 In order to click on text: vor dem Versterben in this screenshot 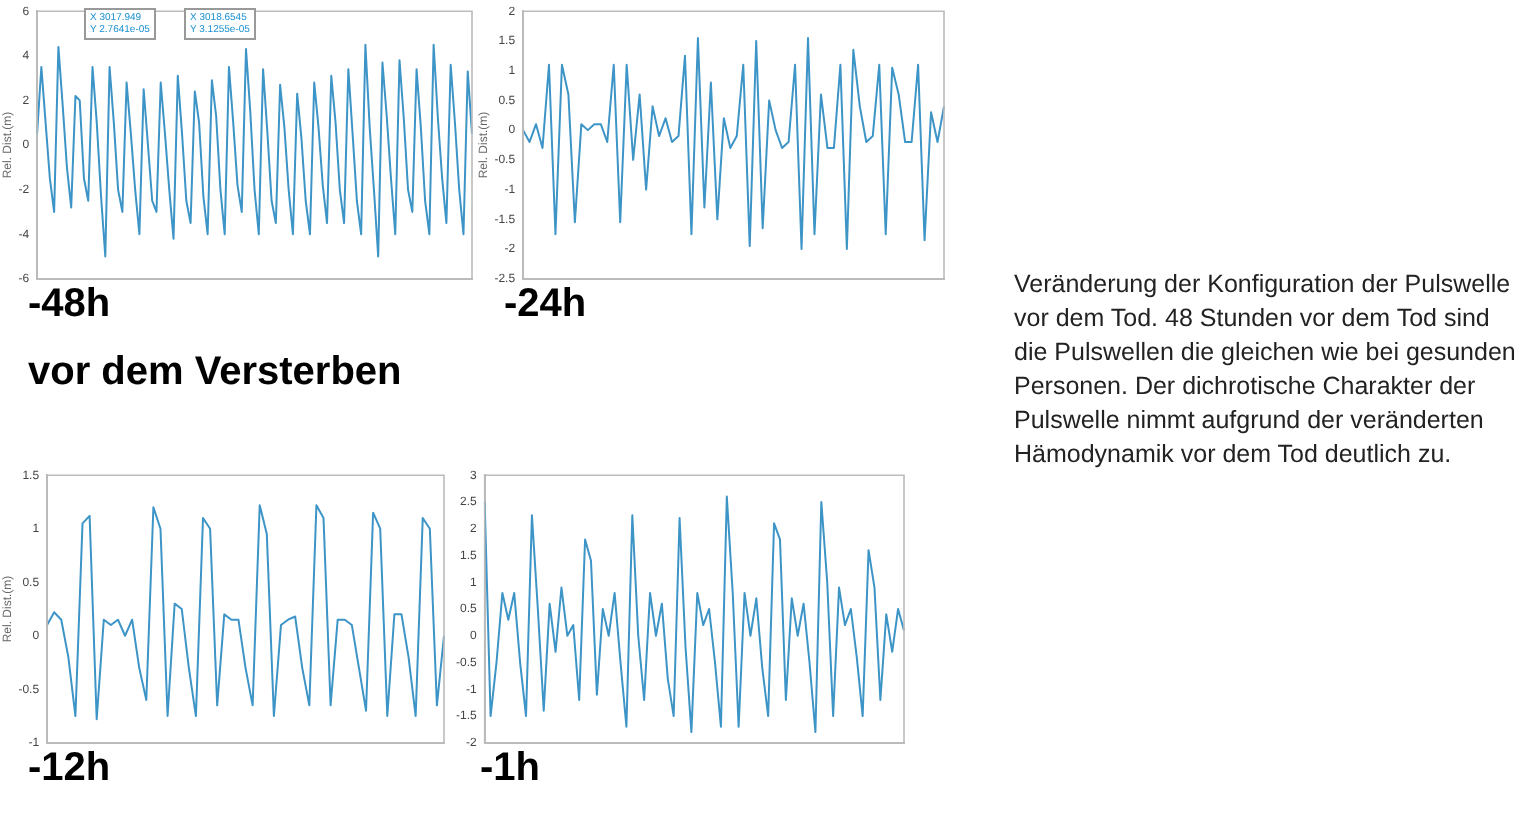, I will do `click(215, 373)`.